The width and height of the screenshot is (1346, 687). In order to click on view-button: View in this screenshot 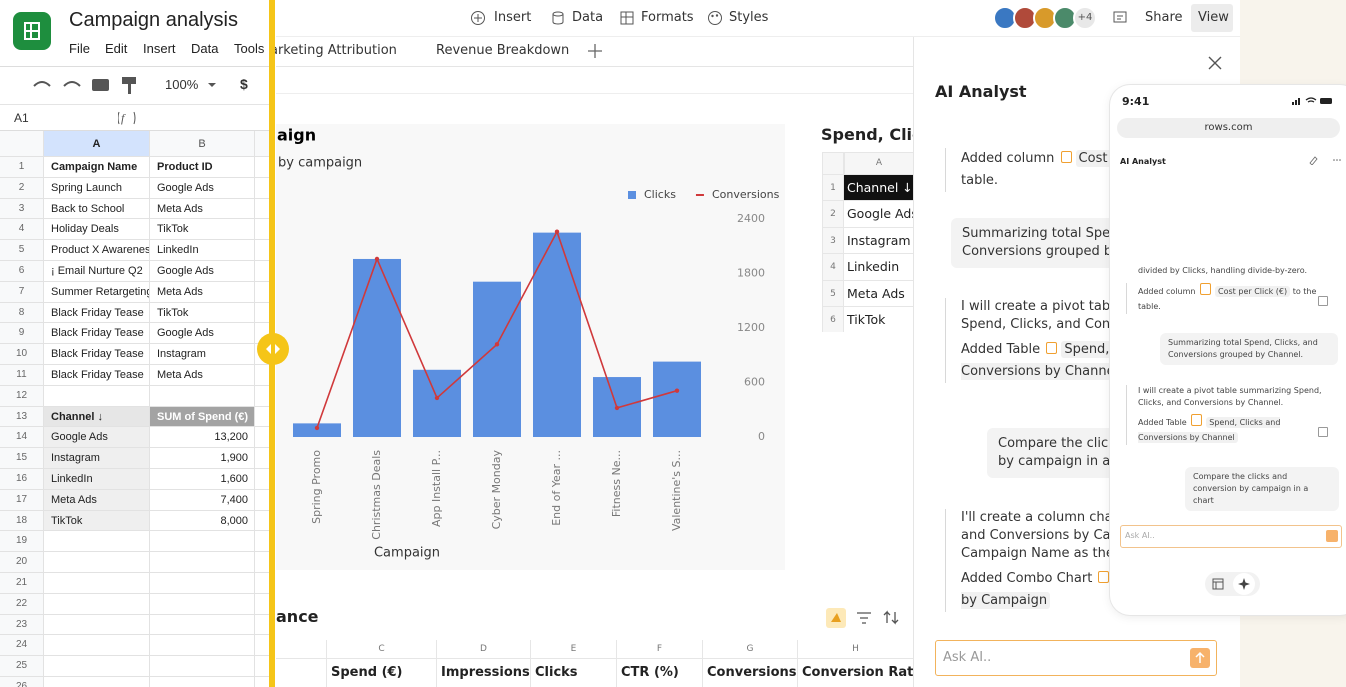, I will do `click(1213, 17)`.